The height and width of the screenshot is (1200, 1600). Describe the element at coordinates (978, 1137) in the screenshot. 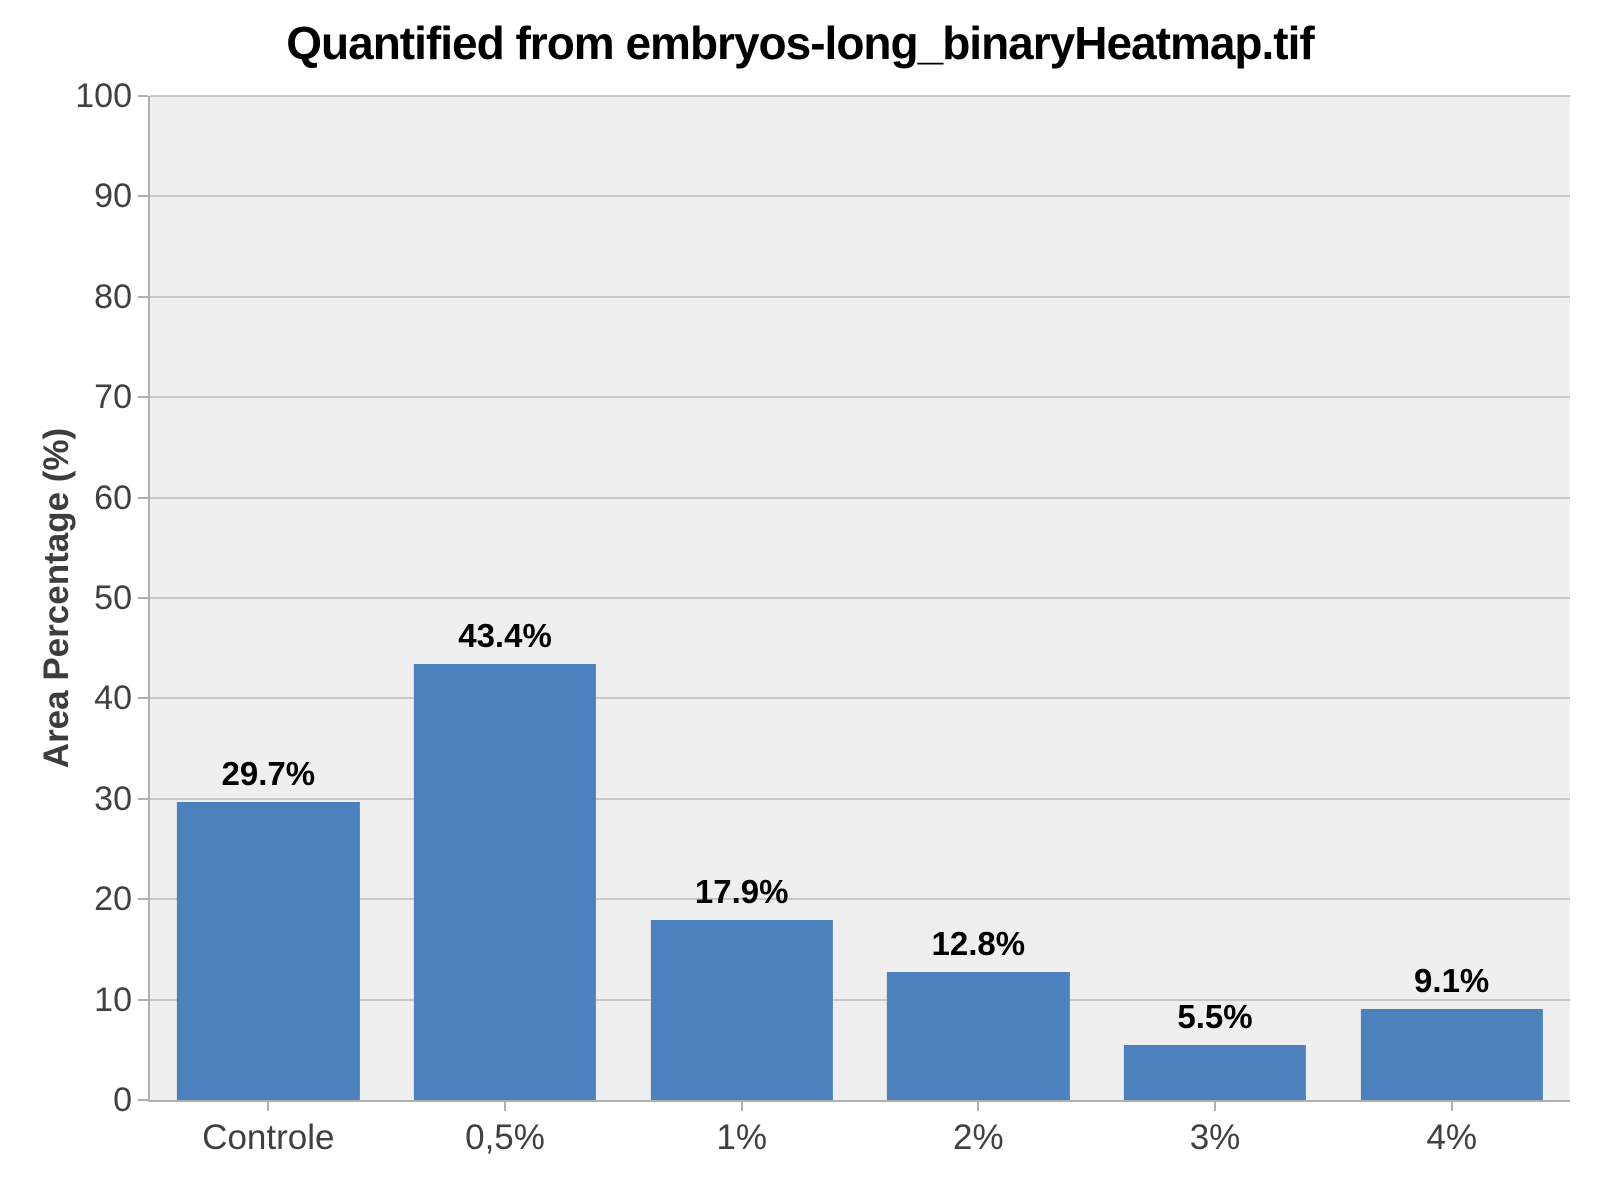

I see `x-tick-label-2%: 2%` at that location.